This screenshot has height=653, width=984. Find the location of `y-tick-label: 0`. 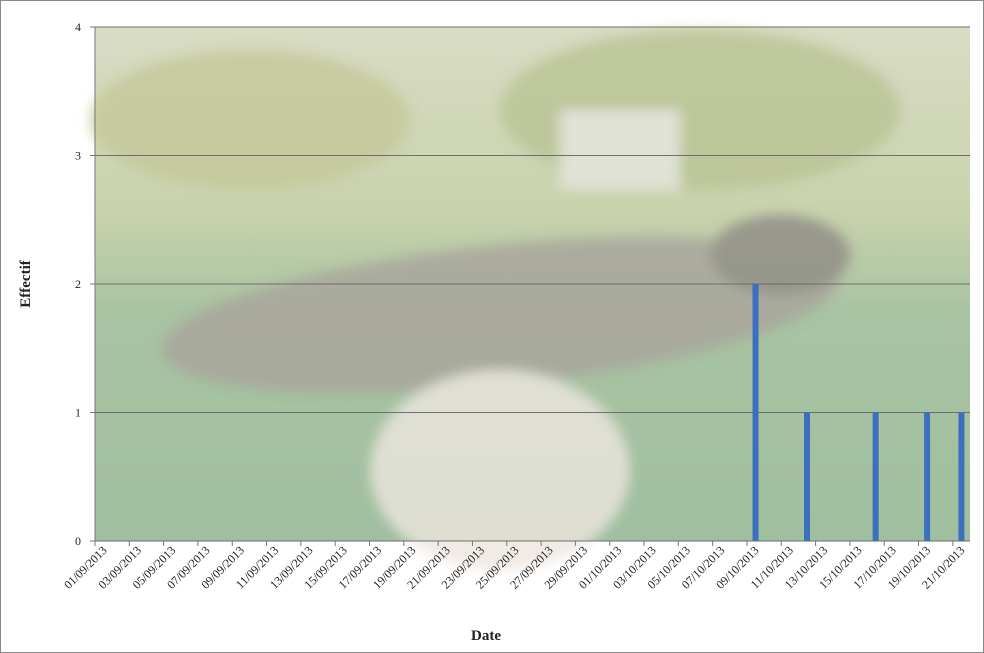

y-tick-label: 0 is located at coordinates (78, 541).